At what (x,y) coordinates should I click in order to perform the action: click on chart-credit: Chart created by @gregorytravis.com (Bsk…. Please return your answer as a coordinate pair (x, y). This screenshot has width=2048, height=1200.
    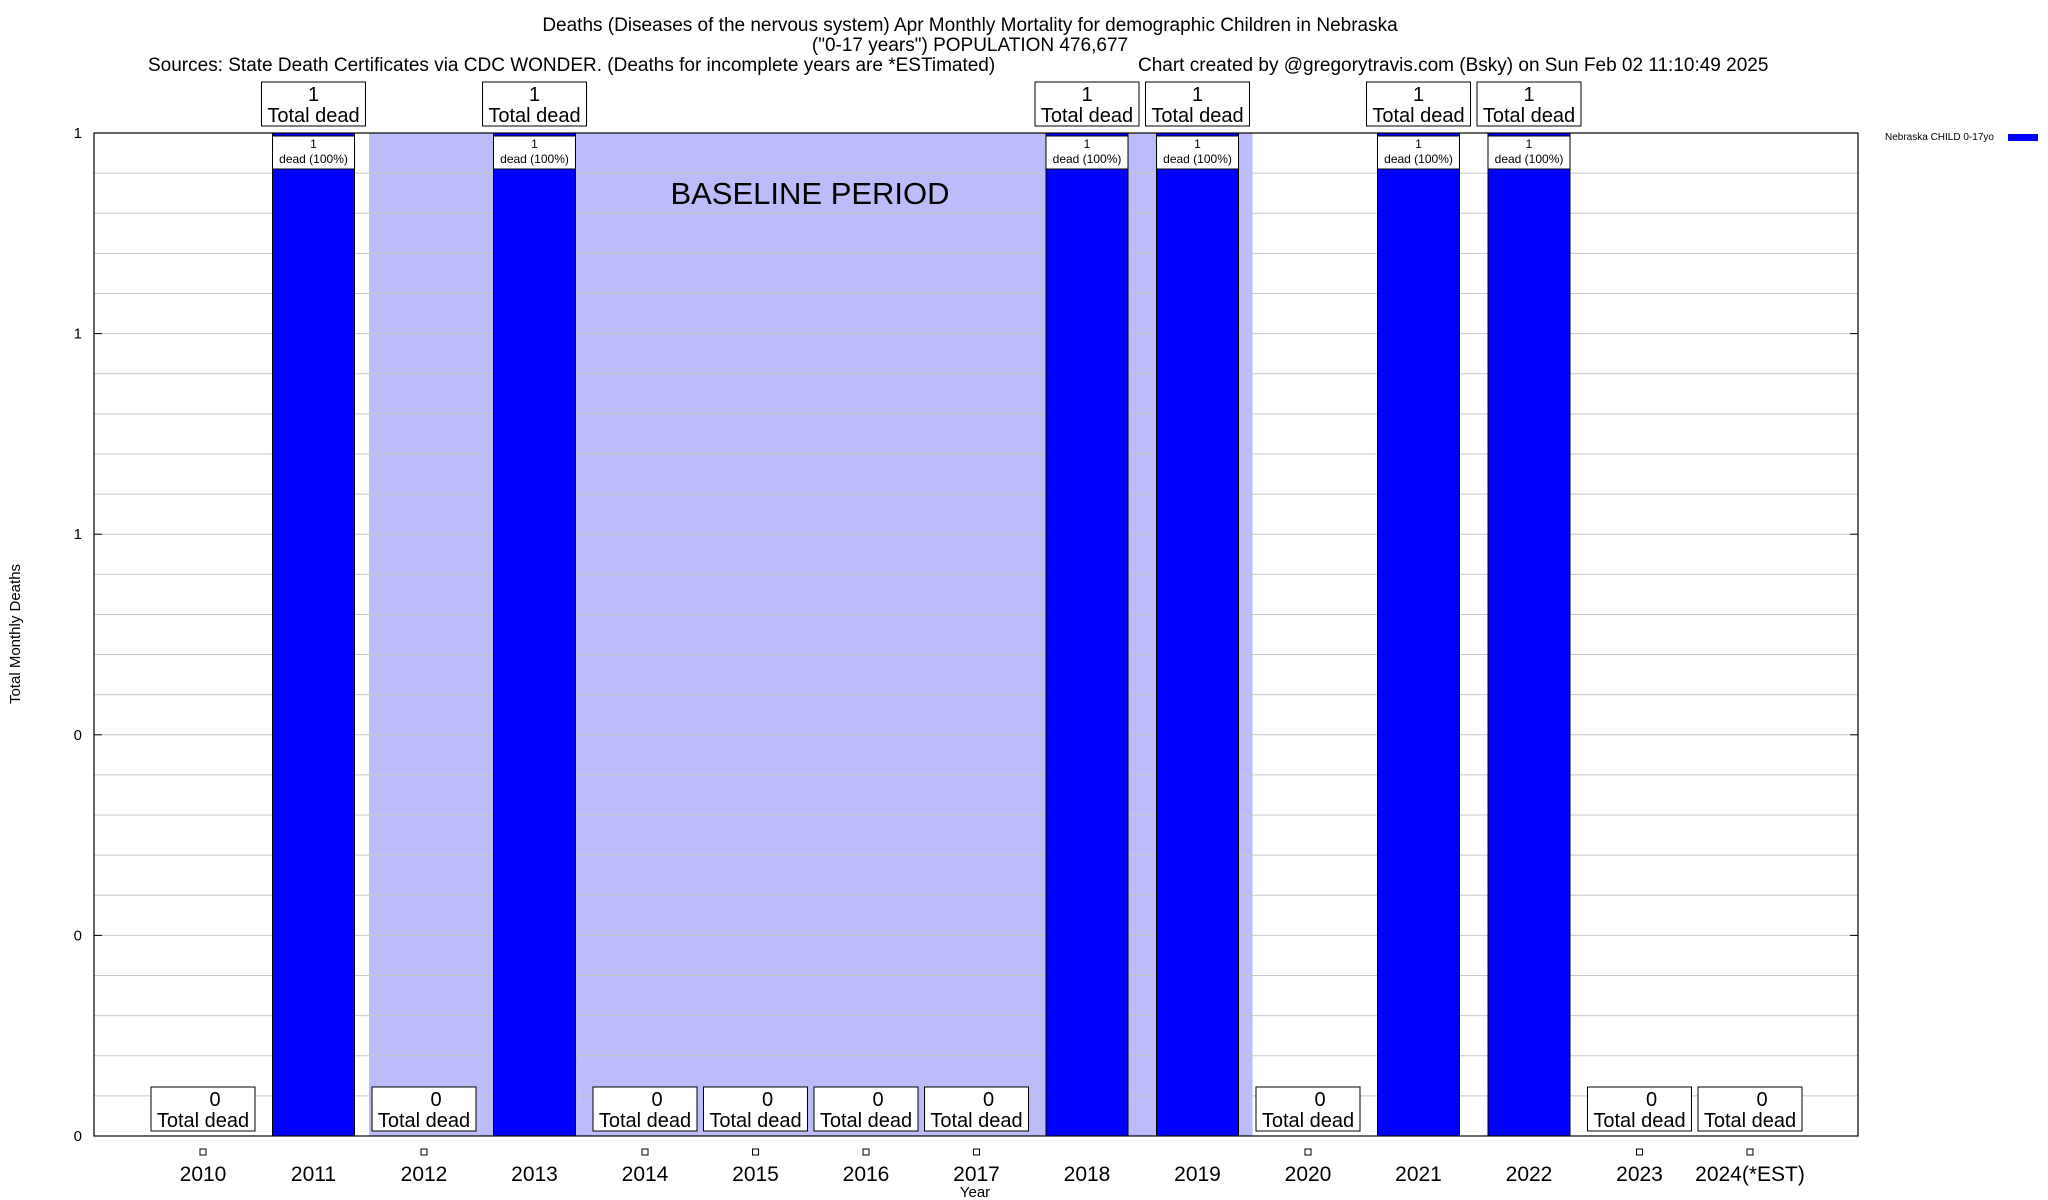
    Looking at the image, I should click on (1453, 65).